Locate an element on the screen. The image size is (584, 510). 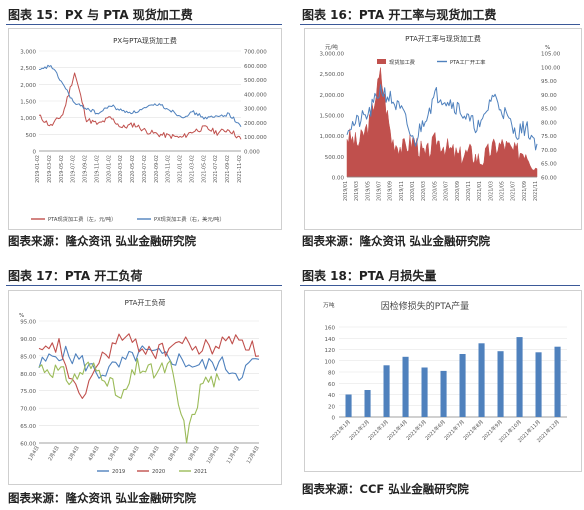
legend-label: 2019 is located at coordinates (118, 472).